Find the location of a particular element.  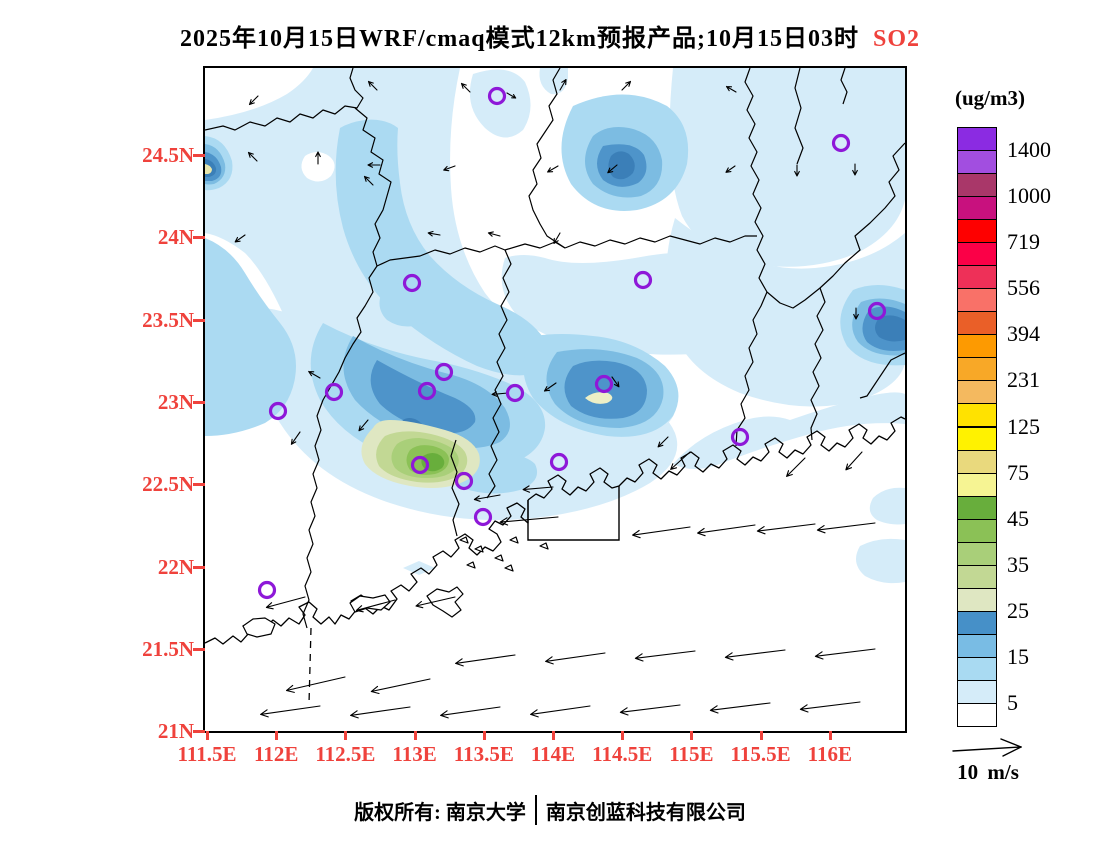

colorbar-label-25: 25 is located at coordinates (1018, 610).